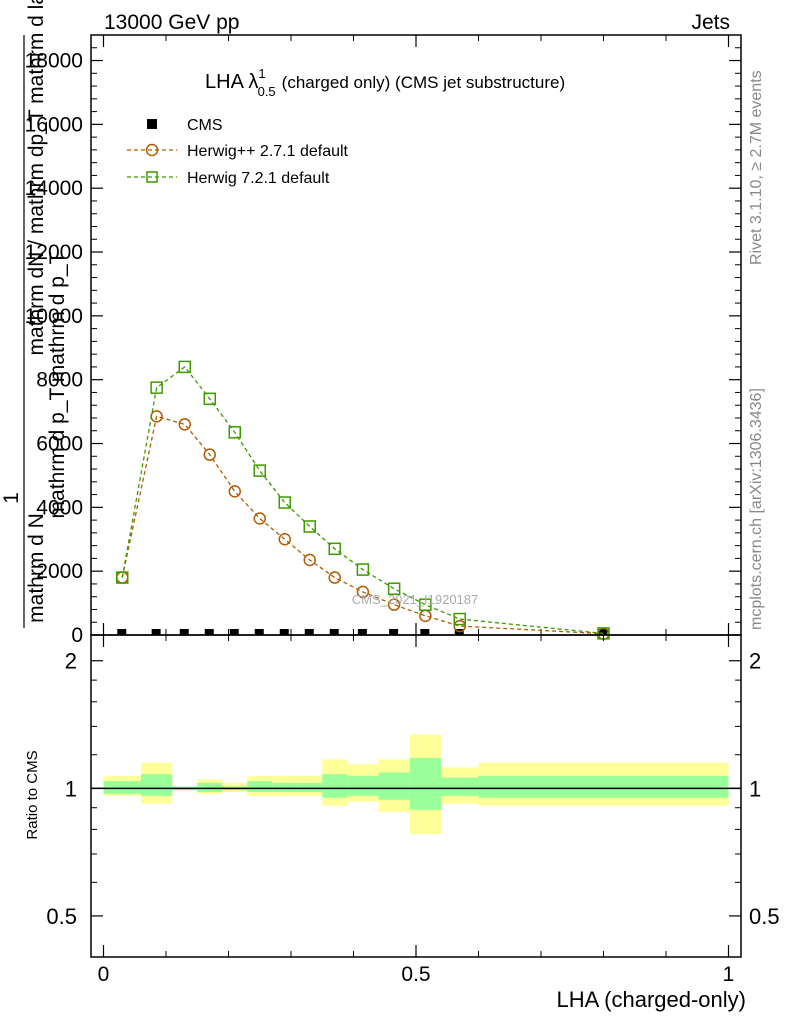  What do you see at coordinates (59, 507) in the screenshot?
I see `main-y-tick-label: 4000` at bounding box center [59, 507].